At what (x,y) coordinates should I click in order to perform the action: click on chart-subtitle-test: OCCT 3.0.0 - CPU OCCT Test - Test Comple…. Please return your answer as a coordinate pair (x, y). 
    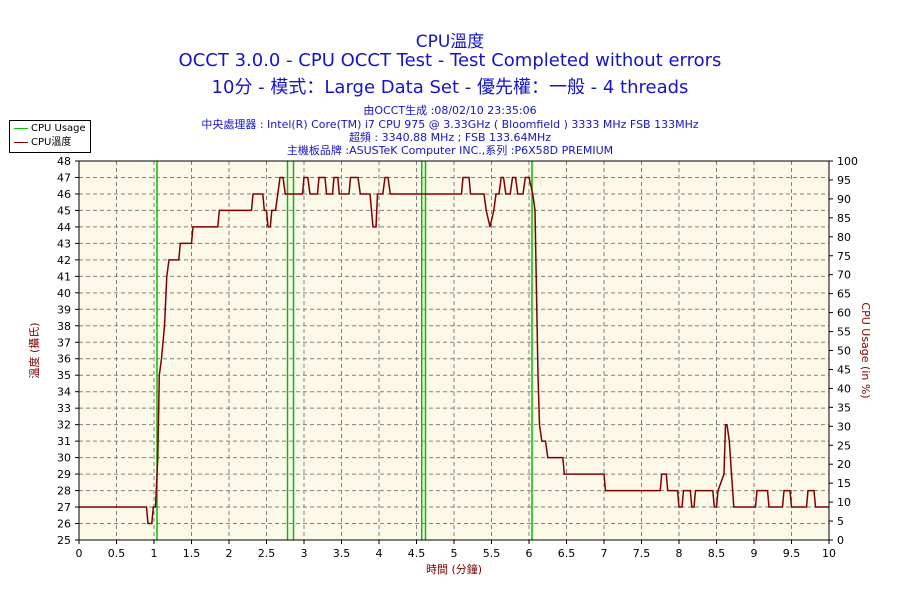
    Looking at the image, I should click on (450, 60).